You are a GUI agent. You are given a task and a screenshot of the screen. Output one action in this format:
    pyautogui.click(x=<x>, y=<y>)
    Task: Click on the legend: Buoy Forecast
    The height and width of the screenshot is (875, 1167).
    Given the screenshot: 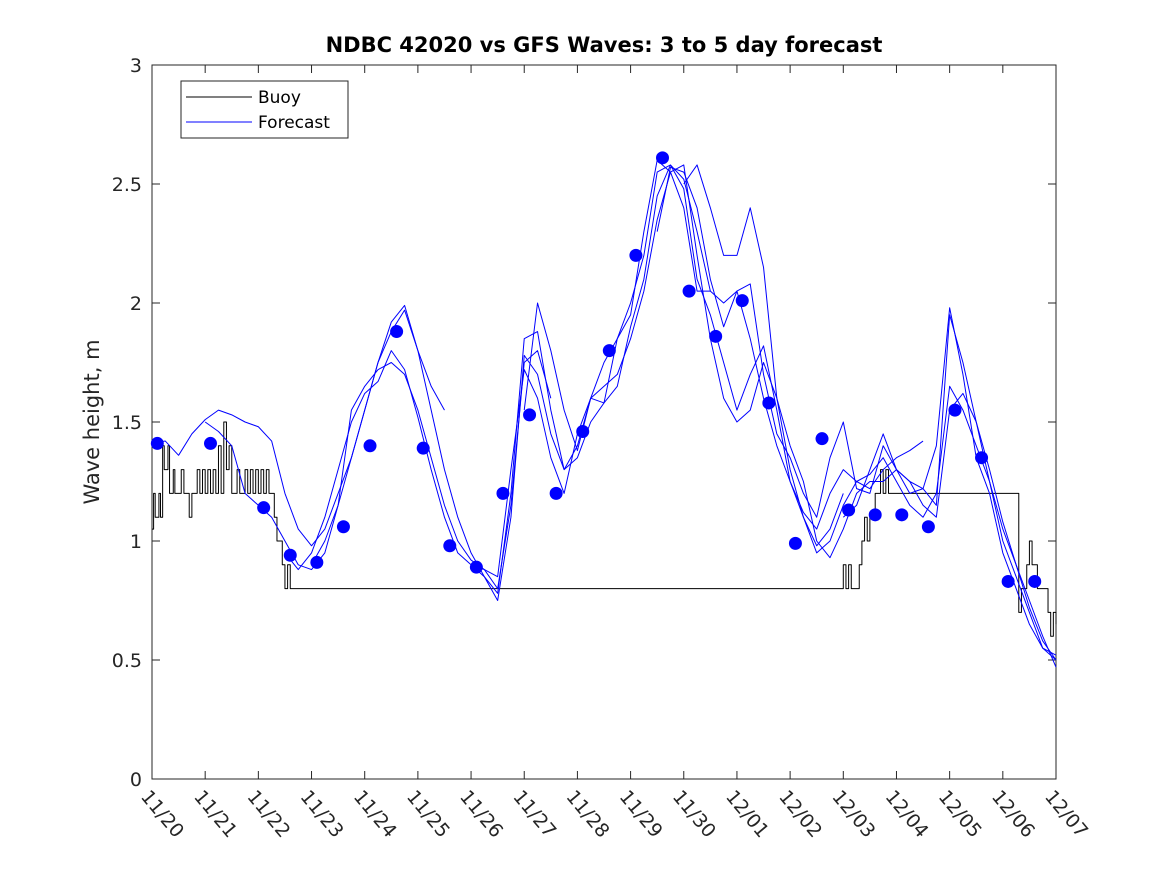 What is the action you would take?
    pyautogui.click(x=264, y=109)
    